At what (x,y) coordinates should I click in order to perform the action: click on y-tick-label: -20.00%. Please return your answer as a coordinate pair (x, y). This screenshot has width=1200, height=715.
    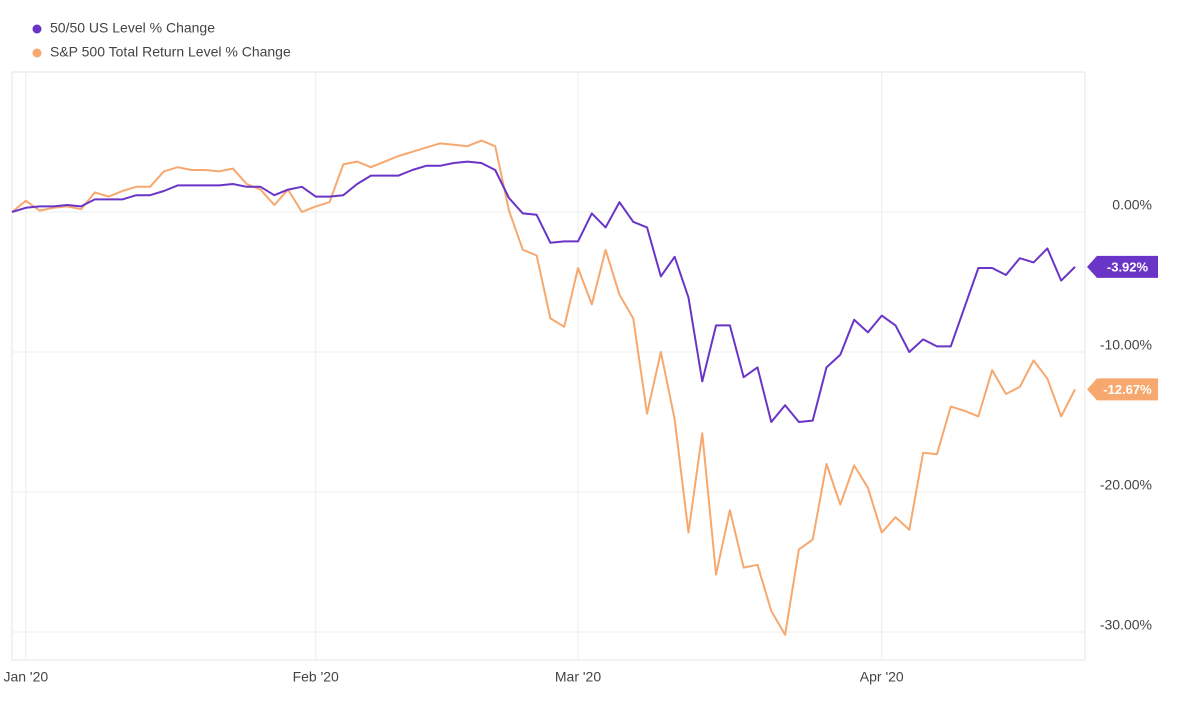
    Looking at the image, I should click on (1126, 485).